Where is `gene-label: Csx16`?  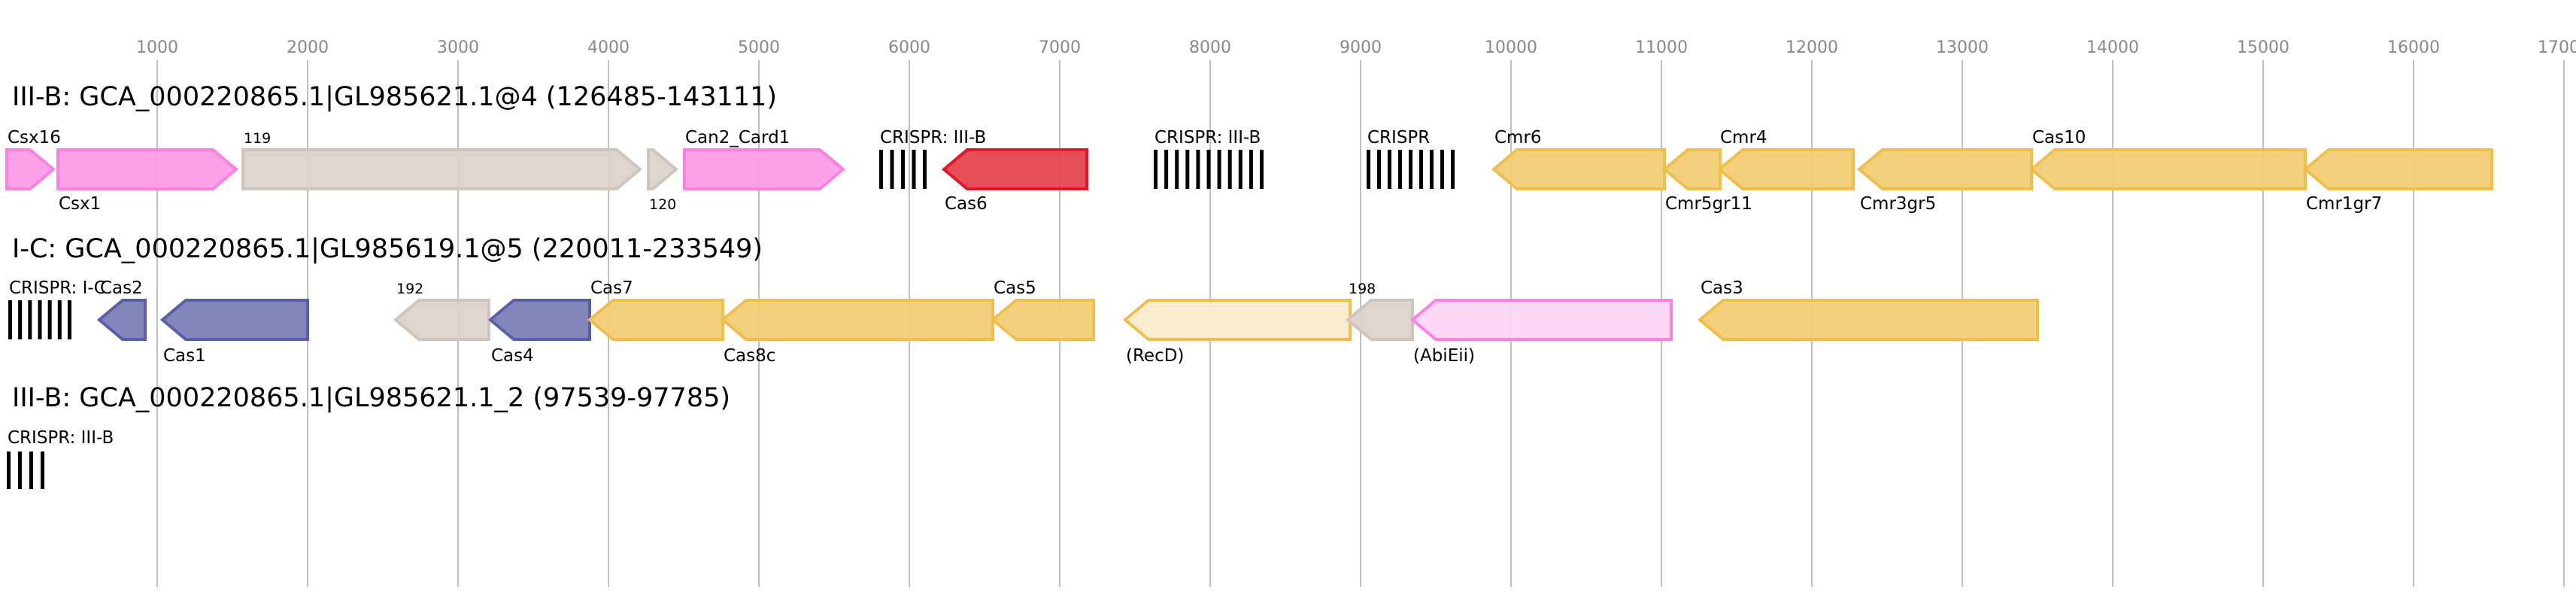
gene-label: Csx16 is located at coordinates (34, 137).